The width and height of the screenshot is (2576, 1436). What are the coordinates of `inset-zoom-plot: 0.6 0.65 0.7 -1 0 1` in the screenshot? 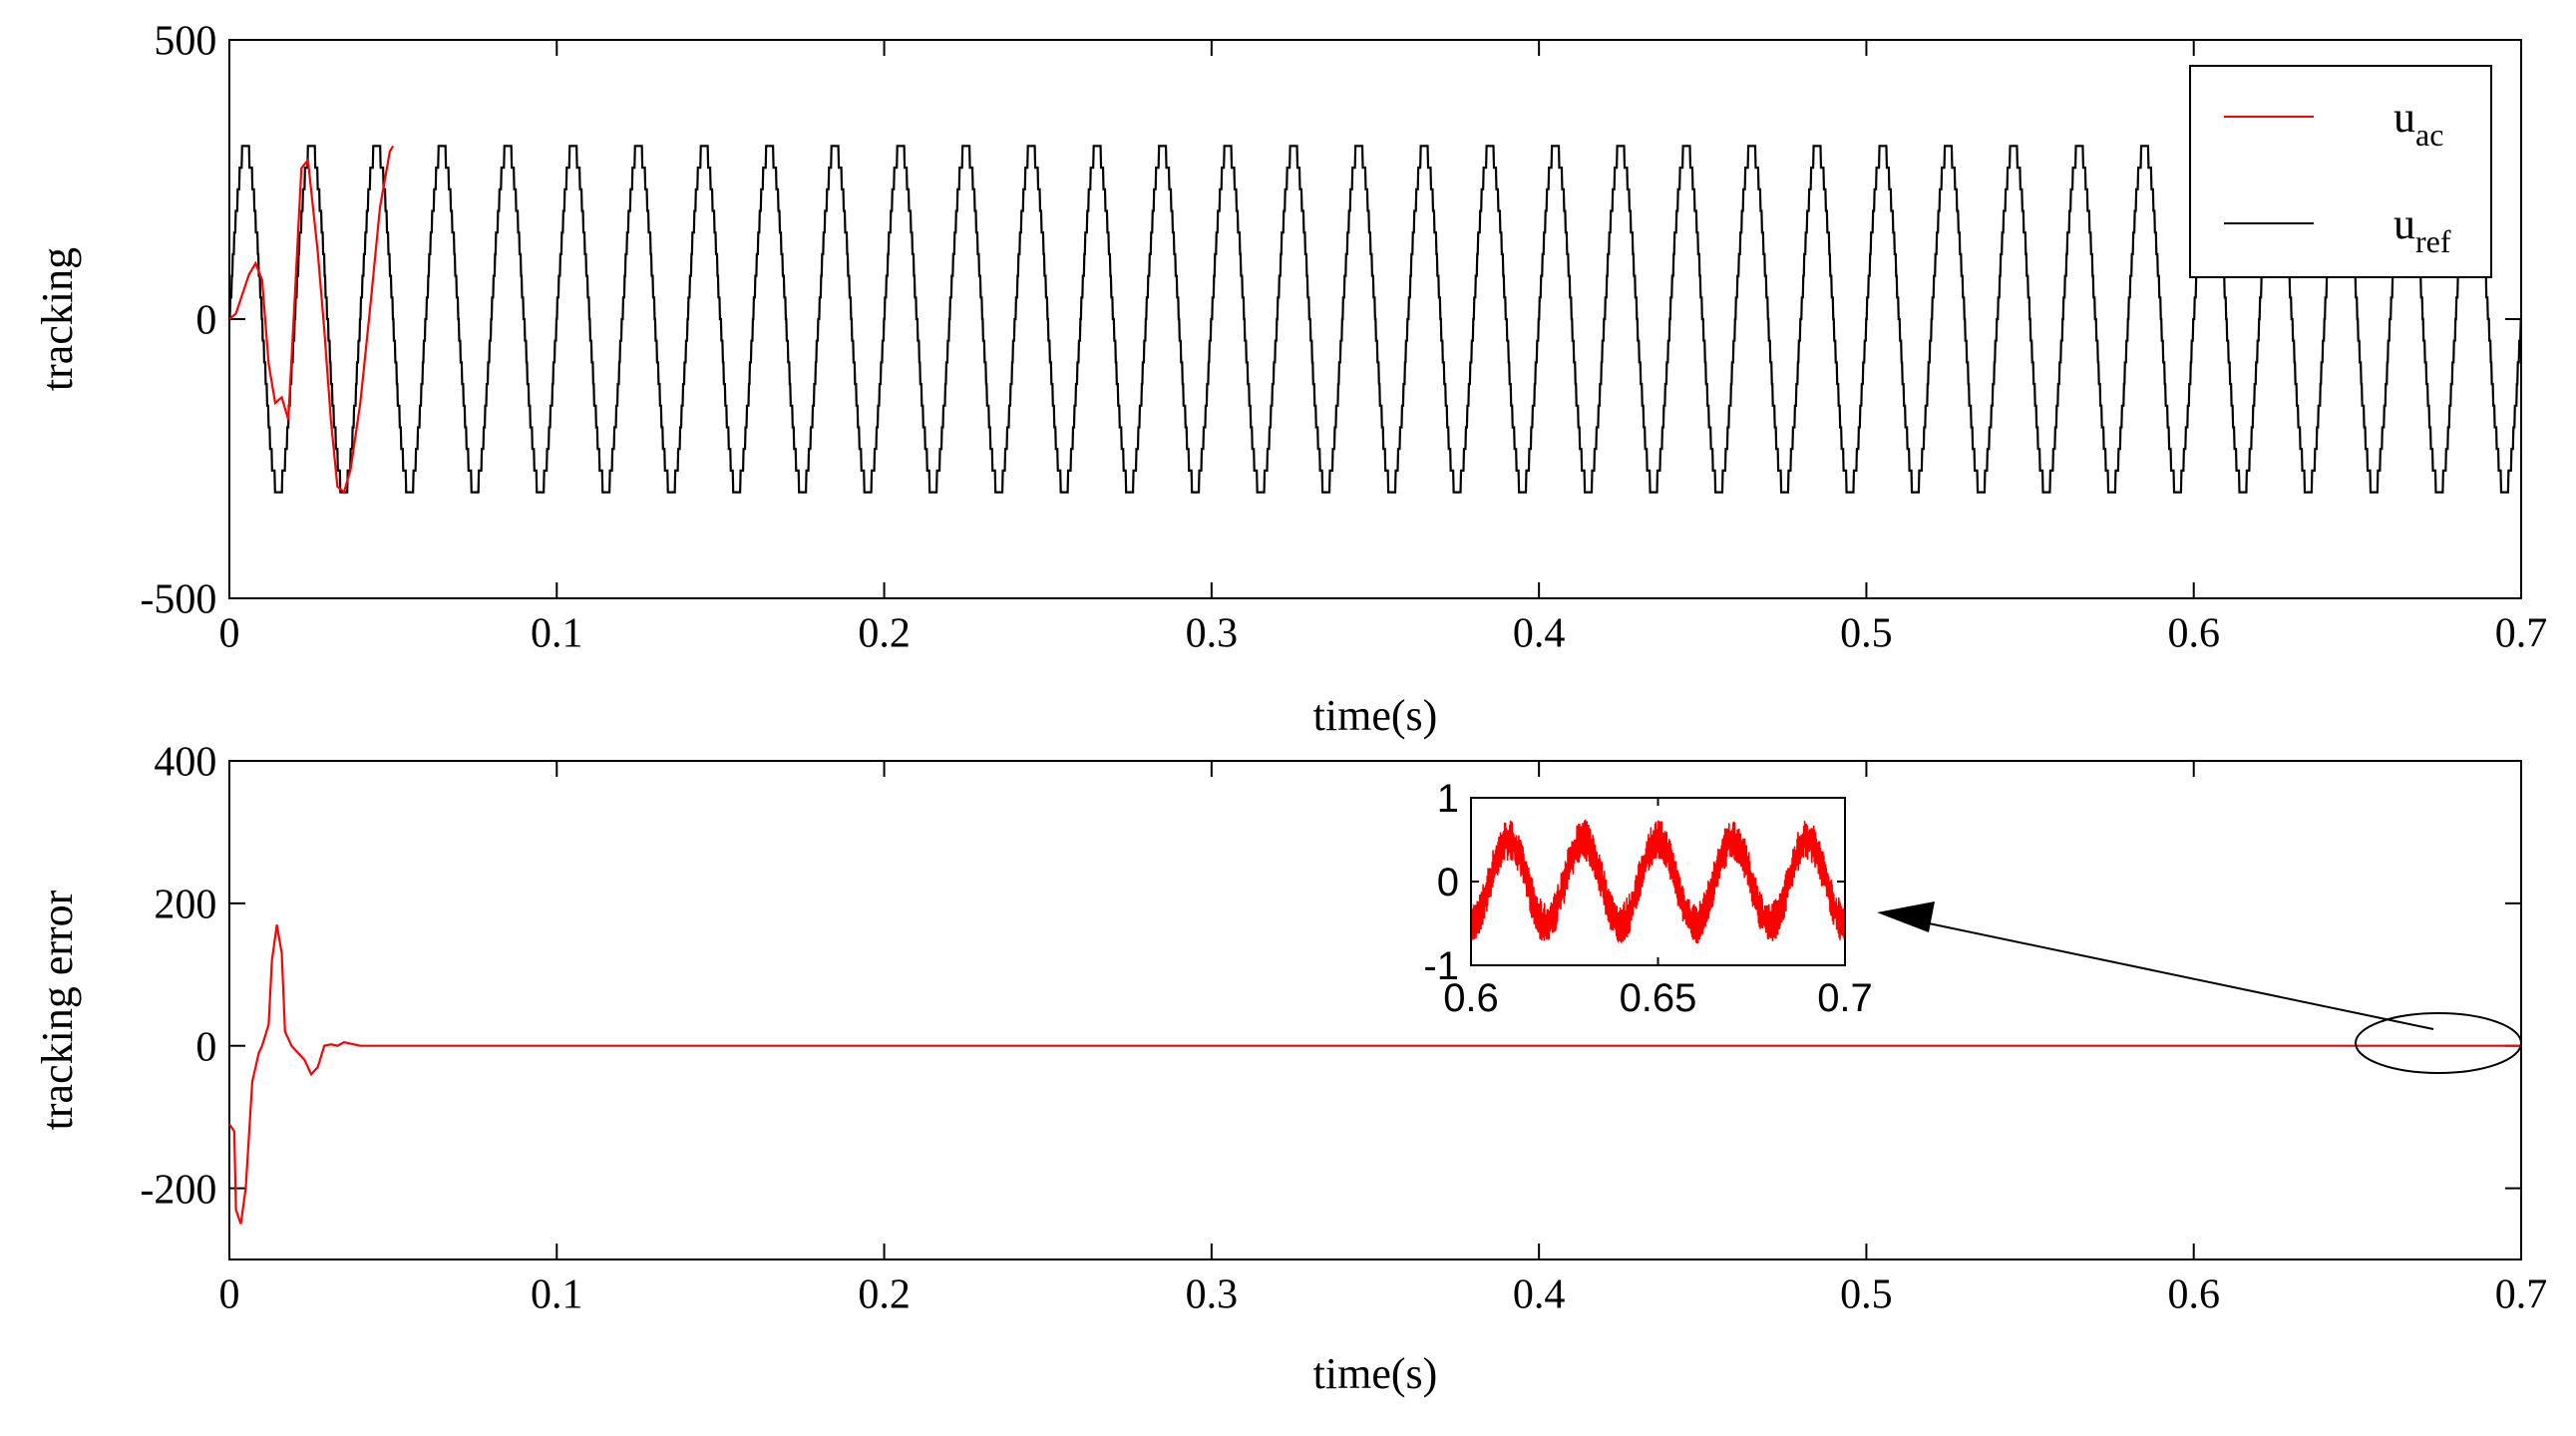 It's located at (1648, 898).